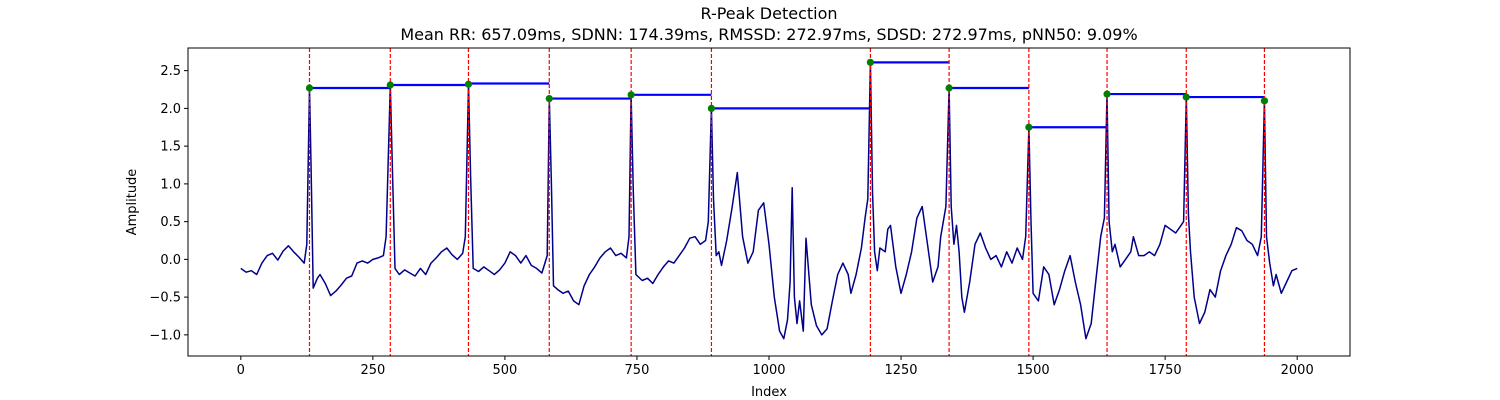 The image size is (1500, 400). I want to click on y-axis: −1.0 −0.5 0.0 0.5 1.0 1.5 2.0 2.5, so click(168, 203).